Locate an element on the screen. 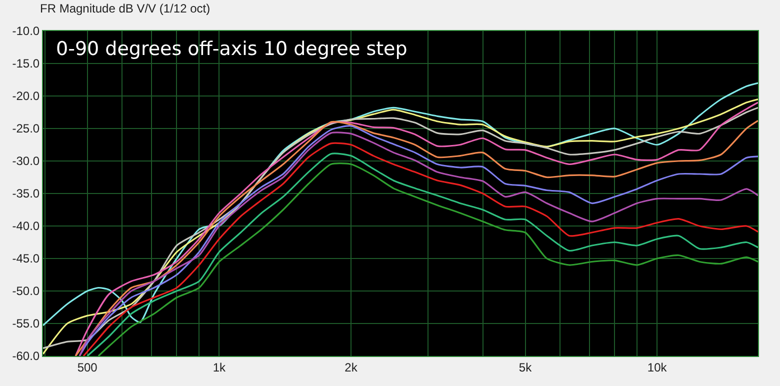 The image size is (780, 386). x-tick-label: 10k is located at coordinates (657, 367).